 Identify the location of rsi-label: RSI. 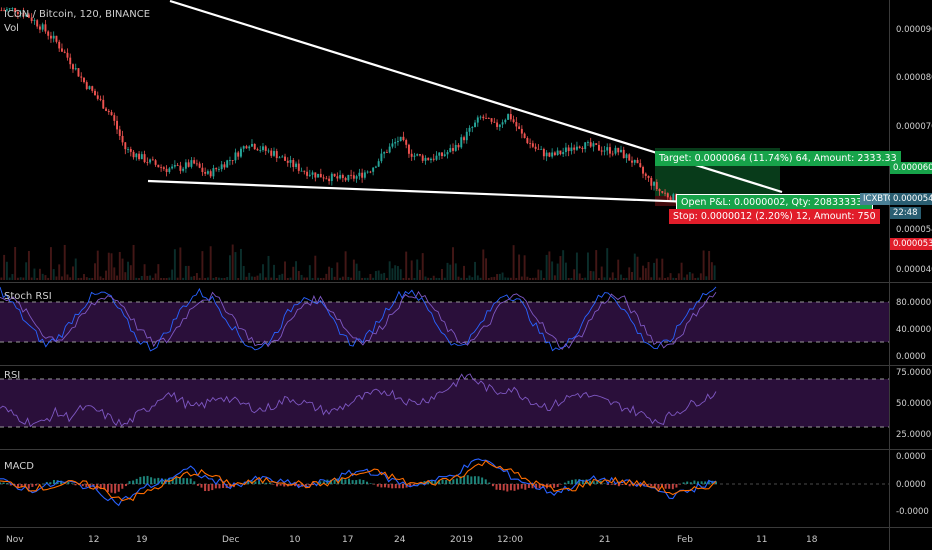
(12, 375).